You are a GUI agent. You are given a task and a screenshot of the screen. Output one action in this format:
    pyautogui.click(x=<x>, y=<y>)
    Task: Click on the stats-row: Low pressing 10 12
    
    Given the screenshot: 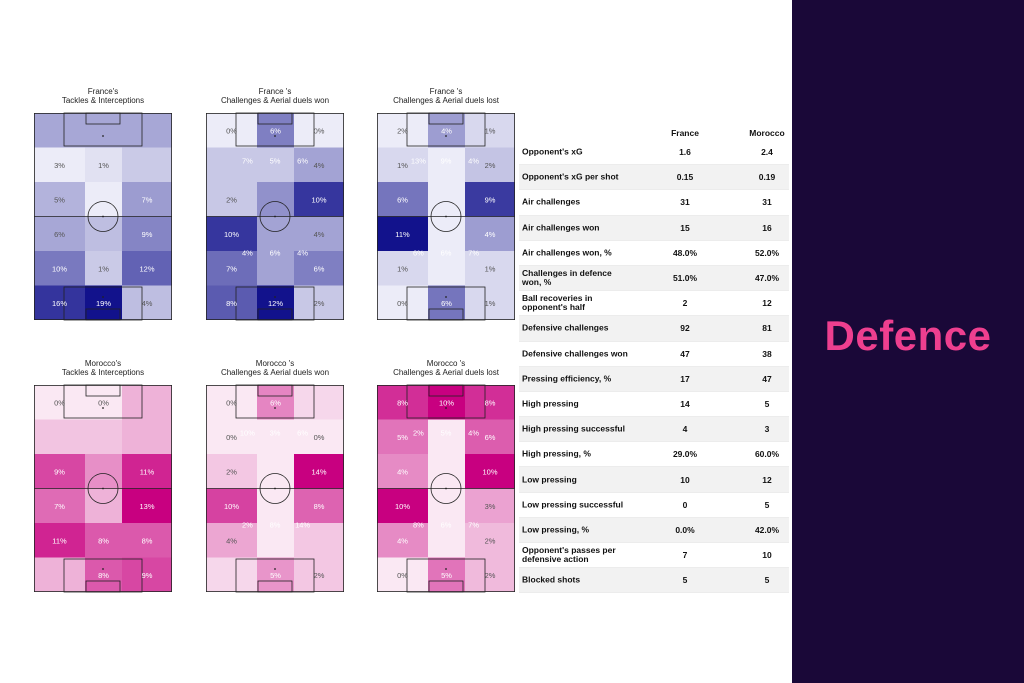 What is the action you would take?
    pyautogui.click(x=654, y=480)
    